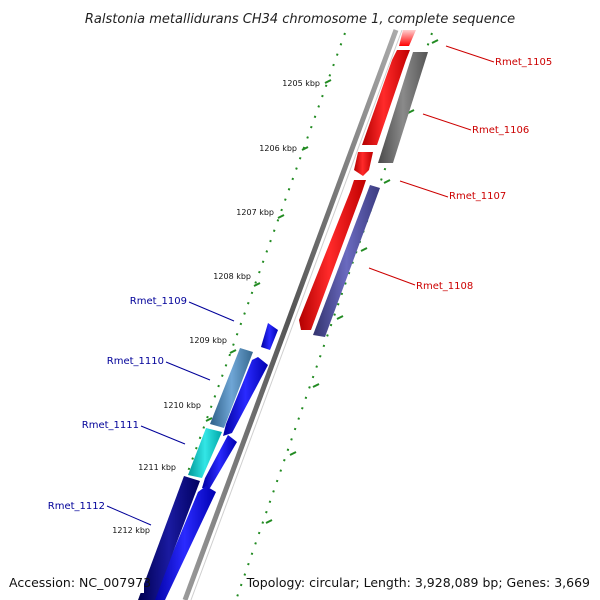 The height and width of the screenshot is (600, 600). Describe the element at coordinates (363, 164) in the screenshot. I see `gene-rmet-1107-small` at that location.